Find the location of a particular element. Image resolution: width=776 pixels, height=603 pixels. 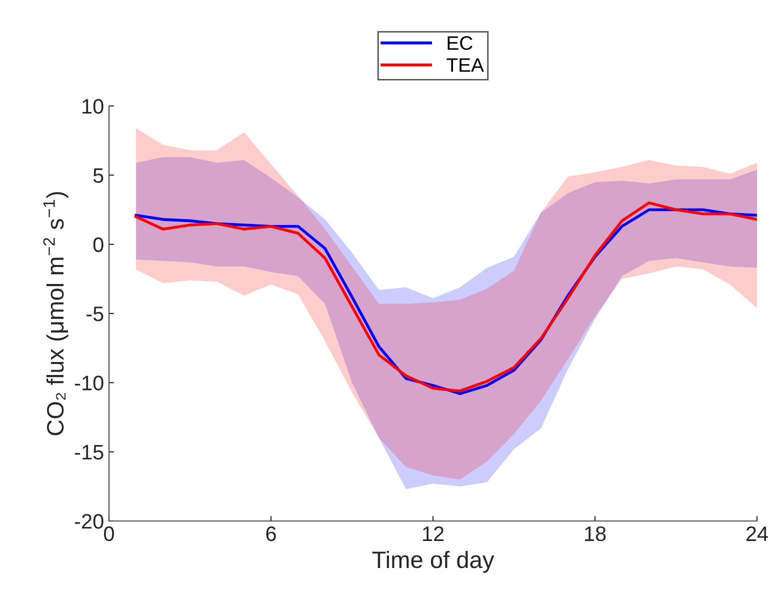

legend-label: EC is located at coordinates (460, 43).